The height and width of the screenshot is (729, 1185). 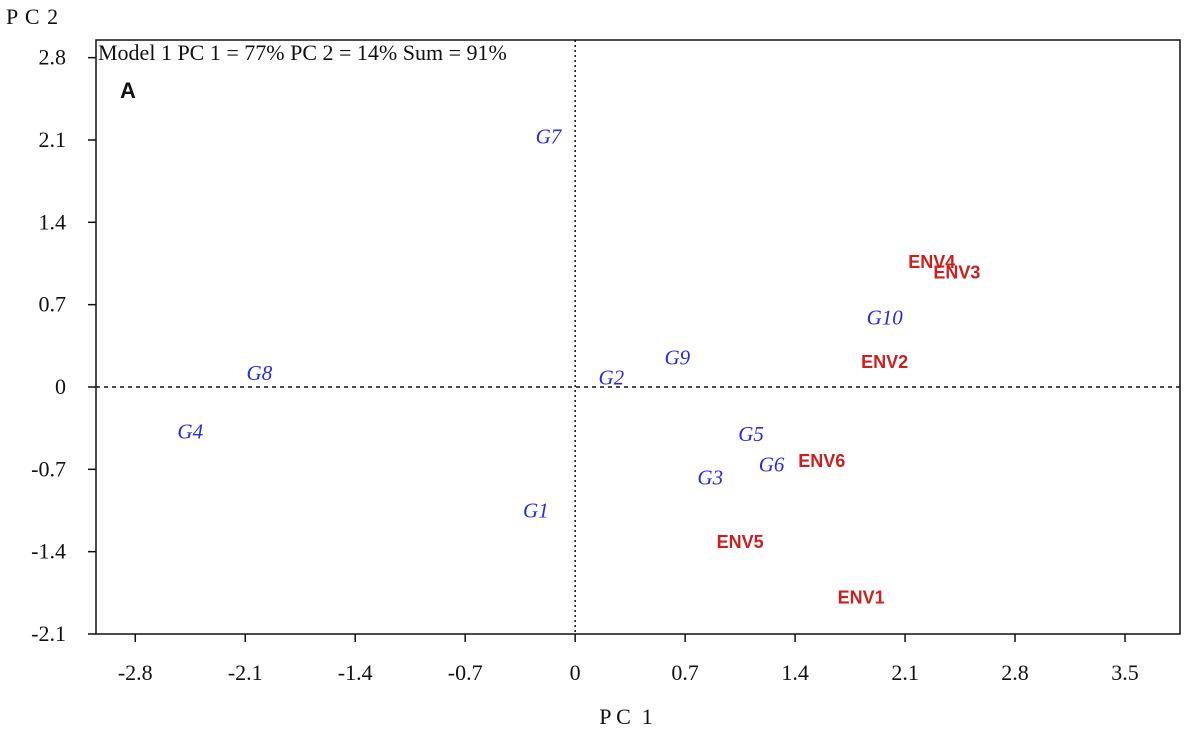 I want to click on point-label-g4: G4, so click(x=190, y=432).